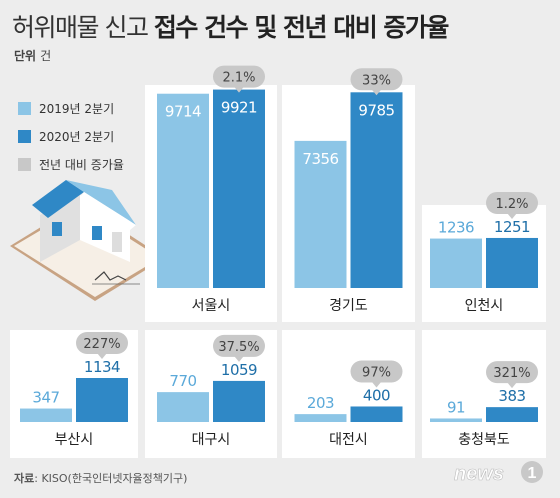 The image size is (560, 498). Describe the element at coordinates (320, 159) in the screenshot. I see `data-label-2019: 7356` at that location.